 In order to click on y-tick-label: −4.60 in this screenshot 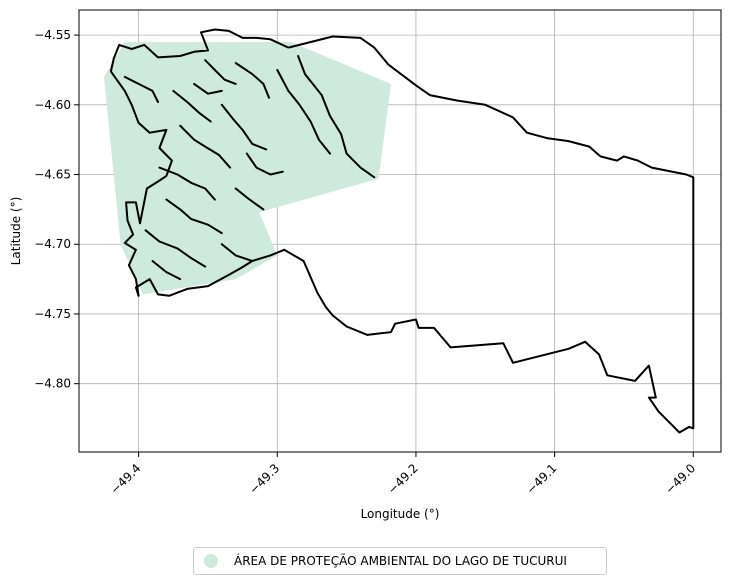, I will do `click(52, 105)`.